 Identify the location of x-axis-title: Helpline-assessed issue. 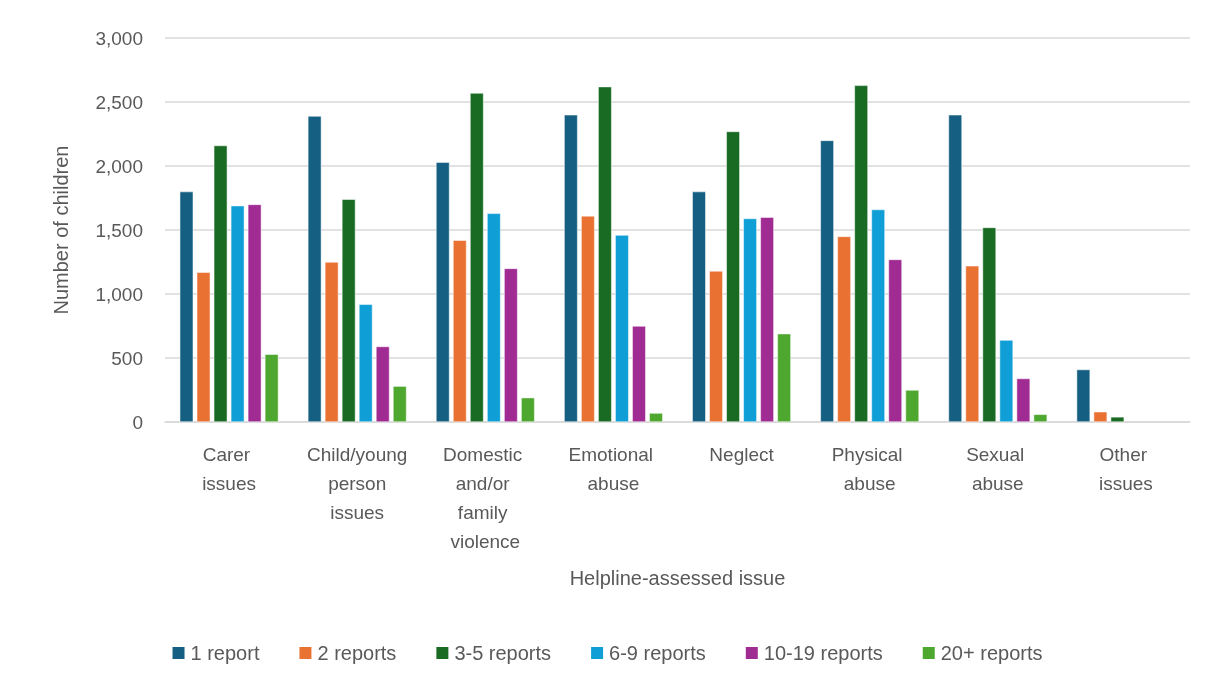
(677, 578).